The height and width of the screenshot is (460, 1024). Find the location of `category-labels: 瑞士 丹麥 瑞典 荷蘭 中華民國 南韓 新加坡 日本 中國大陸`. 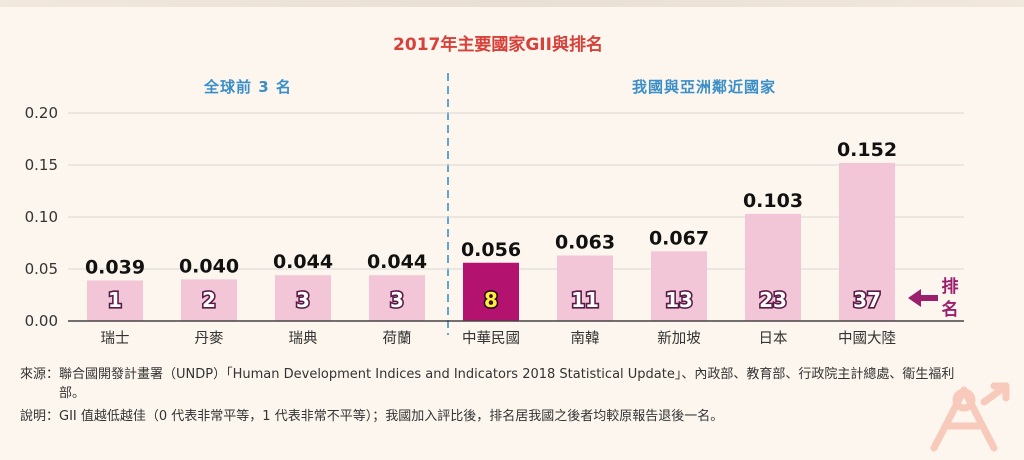

category-labels: 瑞士 丹麥 瑞典 荷蘭 中華民國 南韓 新加坡 日本 中國大陸 is located at coordinates (499, 338).